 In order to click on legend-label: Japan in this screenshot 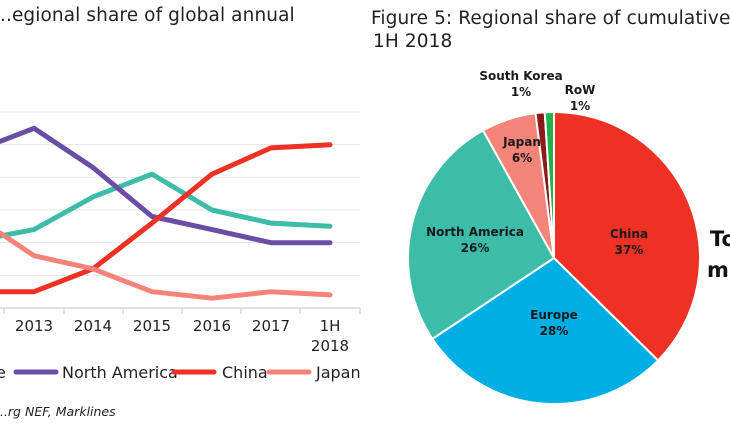, I will do `click(338, 372)`.